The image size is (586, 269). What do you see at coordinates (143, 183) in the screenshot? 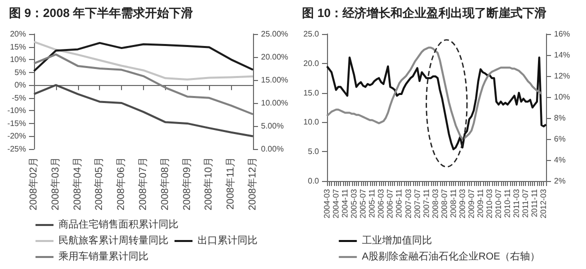
I see `x-tick-label: 2008年07月` at bounding box center [143, 183].